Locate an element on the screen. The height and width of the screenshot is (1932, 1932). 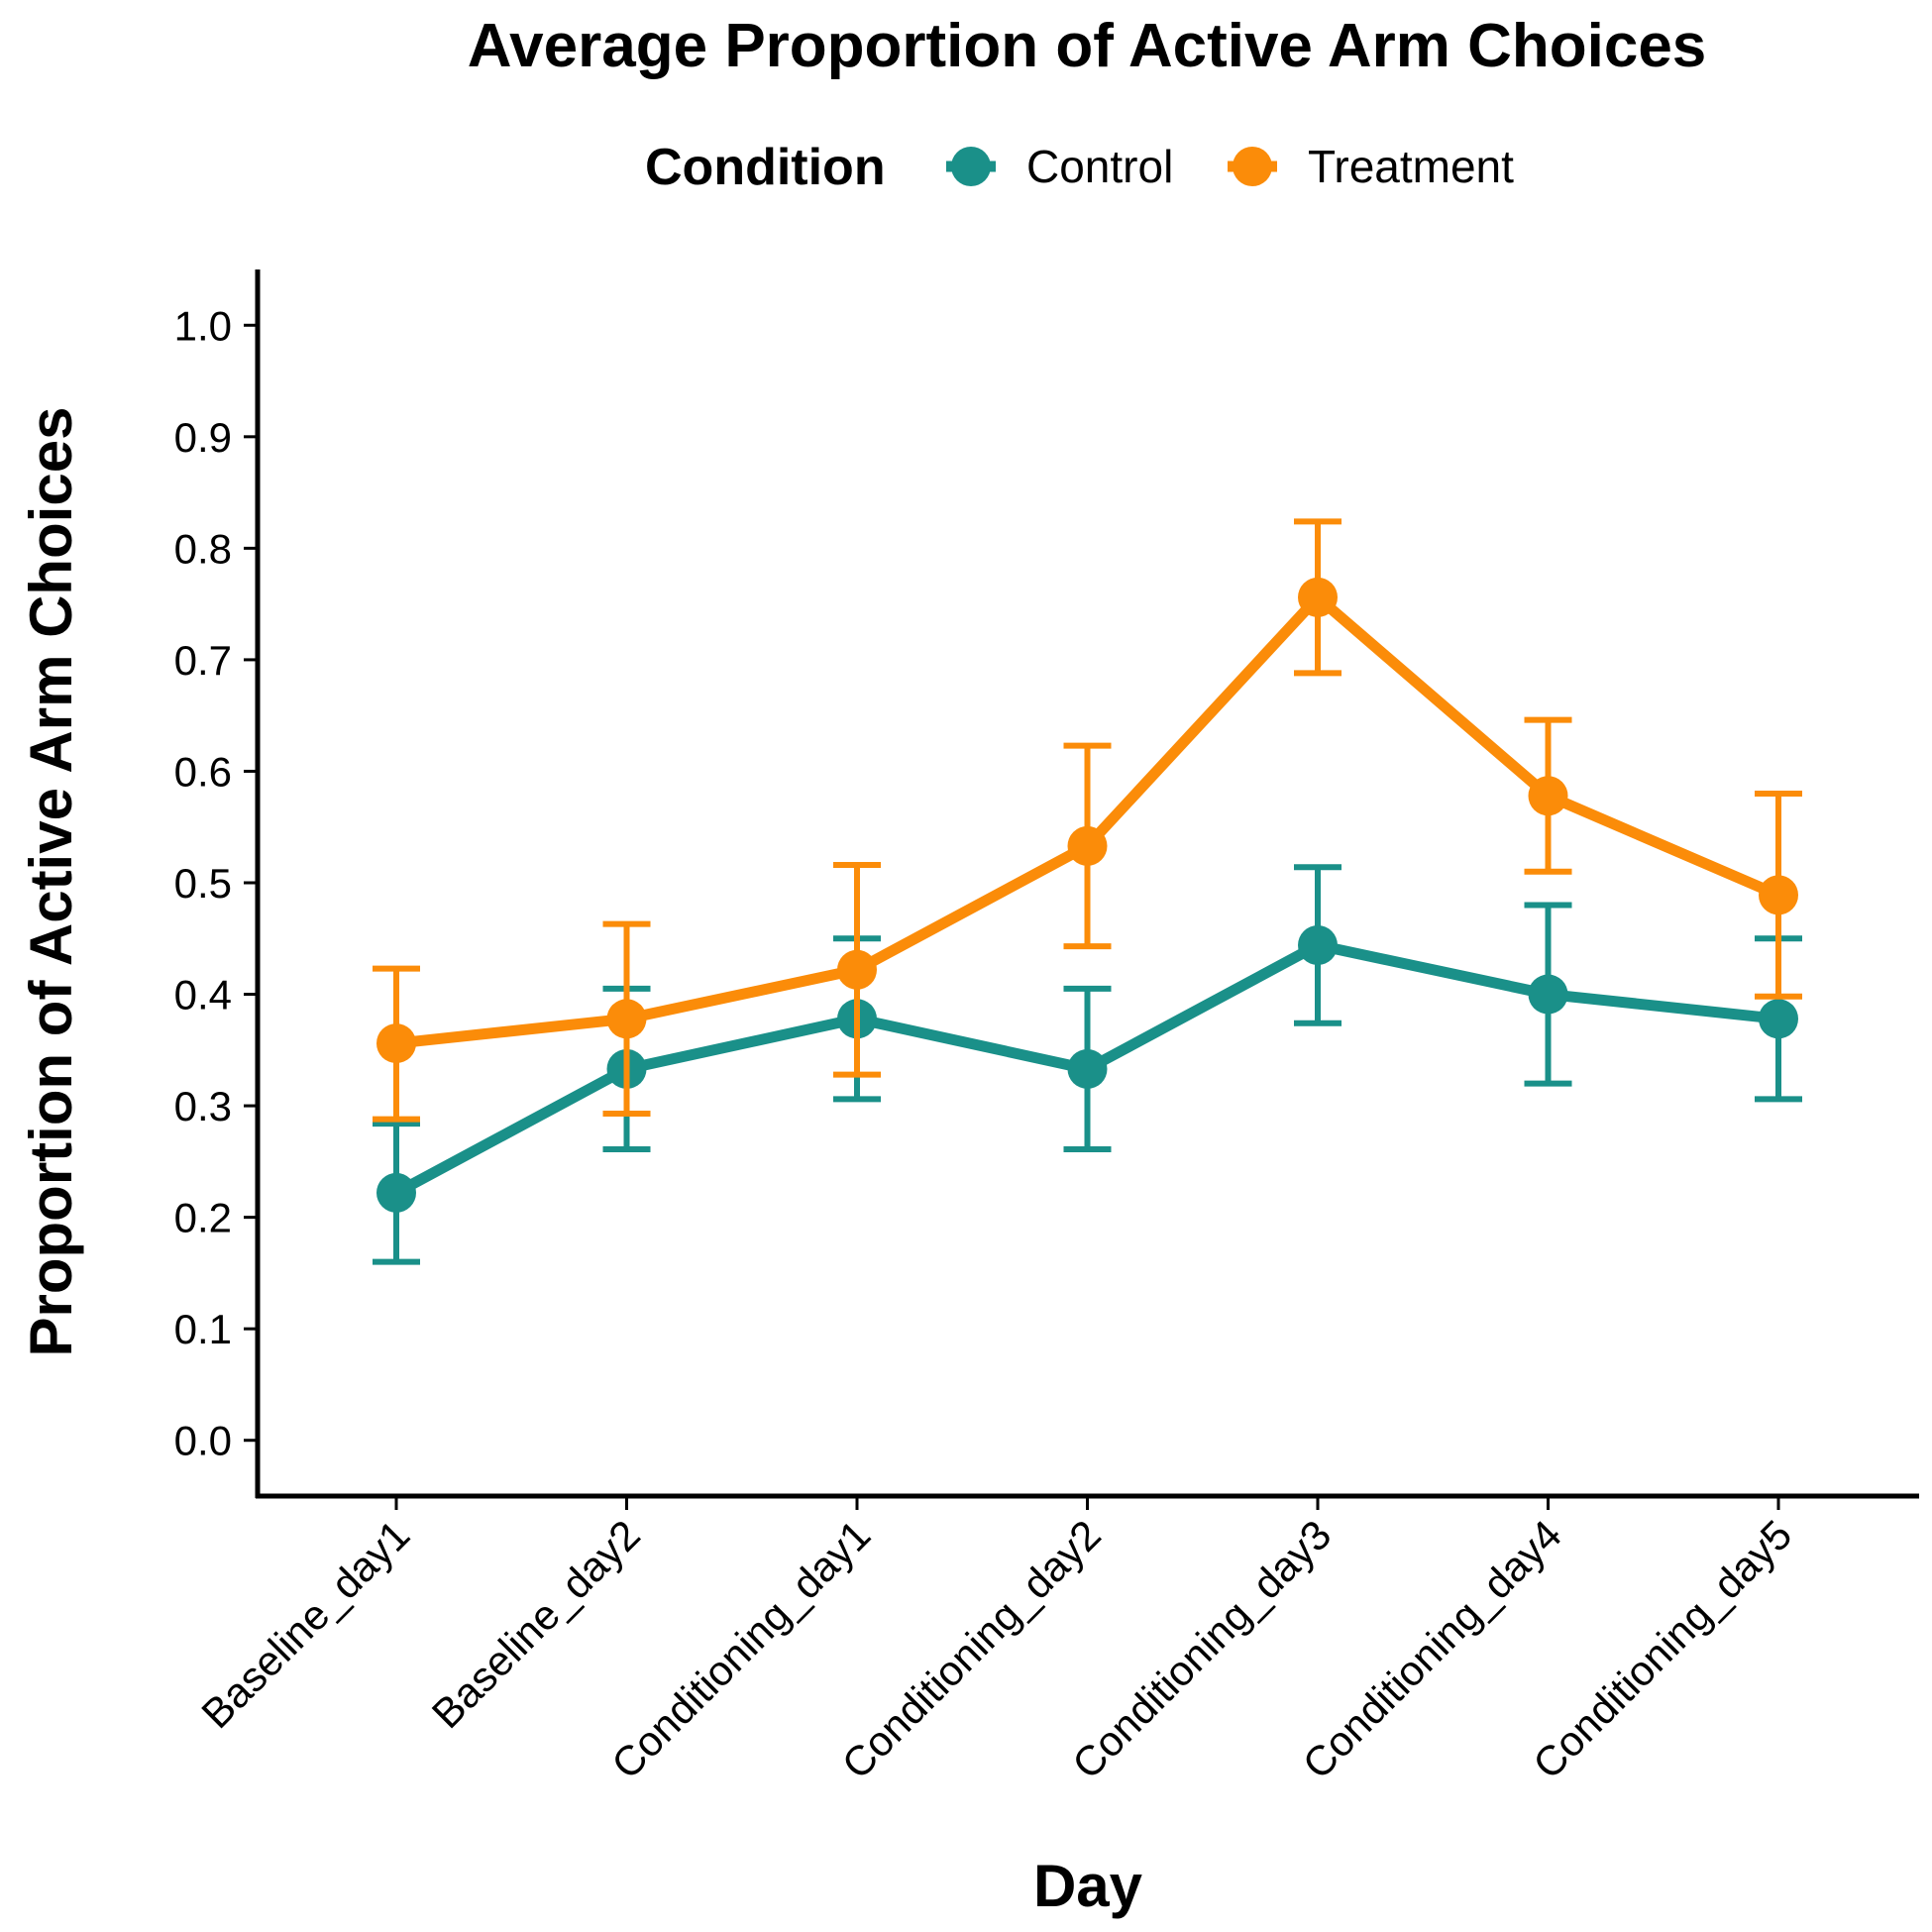
legend-items: Control Treatment is located at coordinates (1230, 166).